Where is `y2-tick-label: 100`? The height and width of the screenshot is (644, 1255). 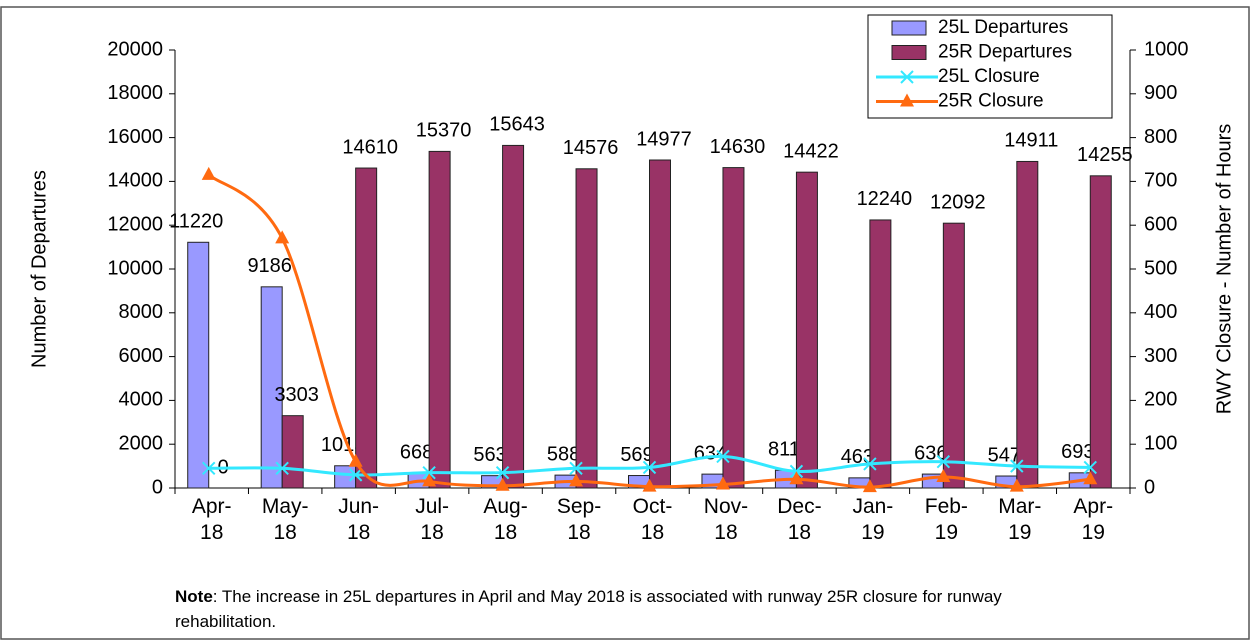
y2-tick-label: 100 is located at coordinates (1160, 443).